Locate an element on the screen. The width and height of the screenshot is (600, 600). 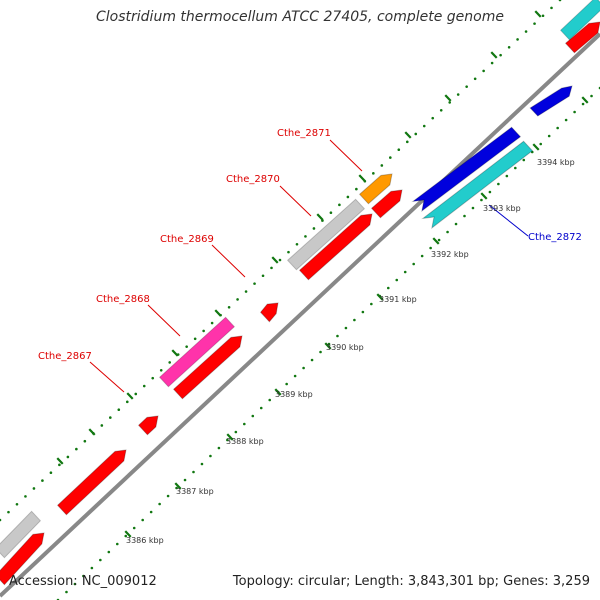
gene-label: Cthe_2872 is located at coordinates (555, 237).